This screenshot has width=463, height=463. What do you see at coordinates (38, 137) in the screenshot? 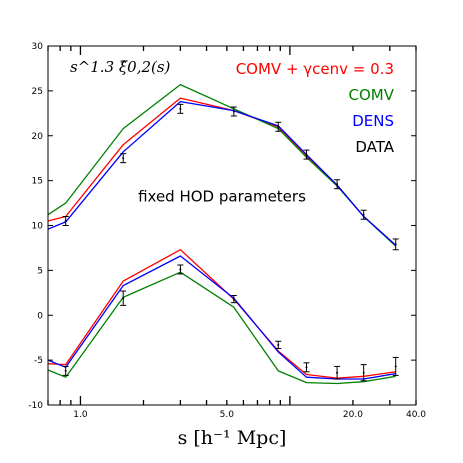
I see `y-tick-label: 20` at bounding box center [38, 137].